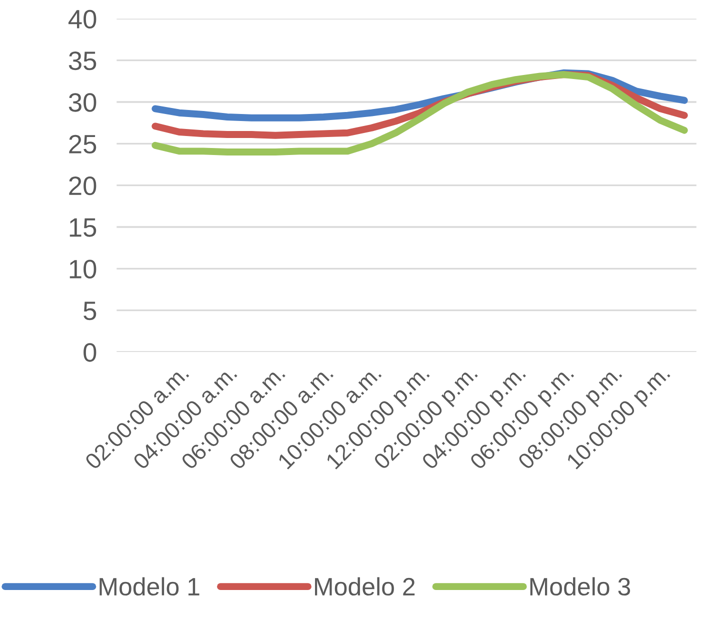  I want to click on legend-label: Modelo 2, so click(365, 586).